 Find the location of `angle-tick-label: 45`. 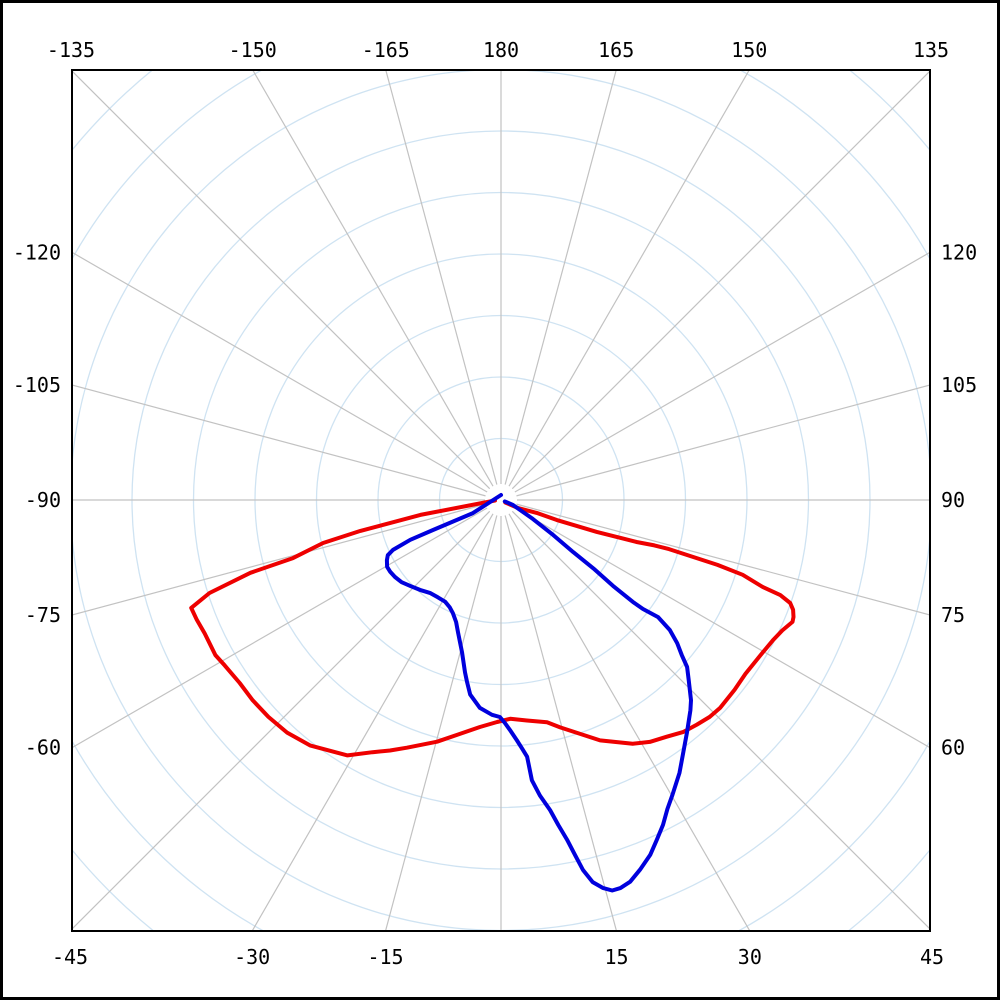

angle-tick-label: 45 is located at coordinates (932, 957).